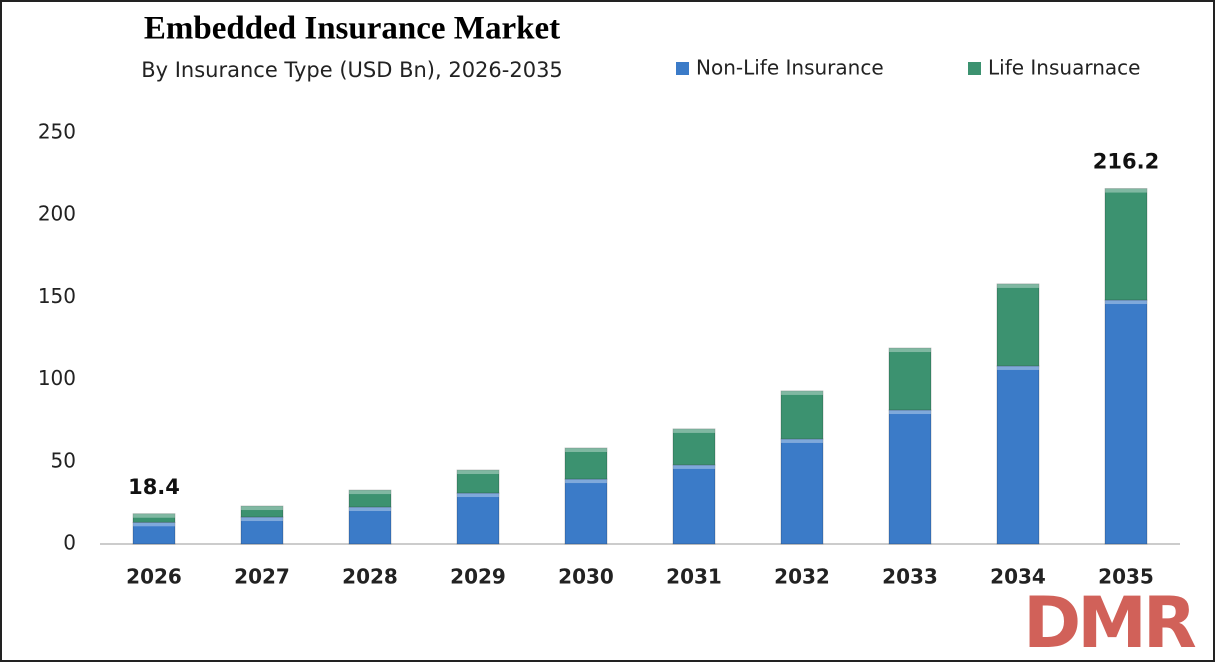  Describe the element at coordinates (63, 460) in the screenshot. I see `y-tick-label: 50` at that location.